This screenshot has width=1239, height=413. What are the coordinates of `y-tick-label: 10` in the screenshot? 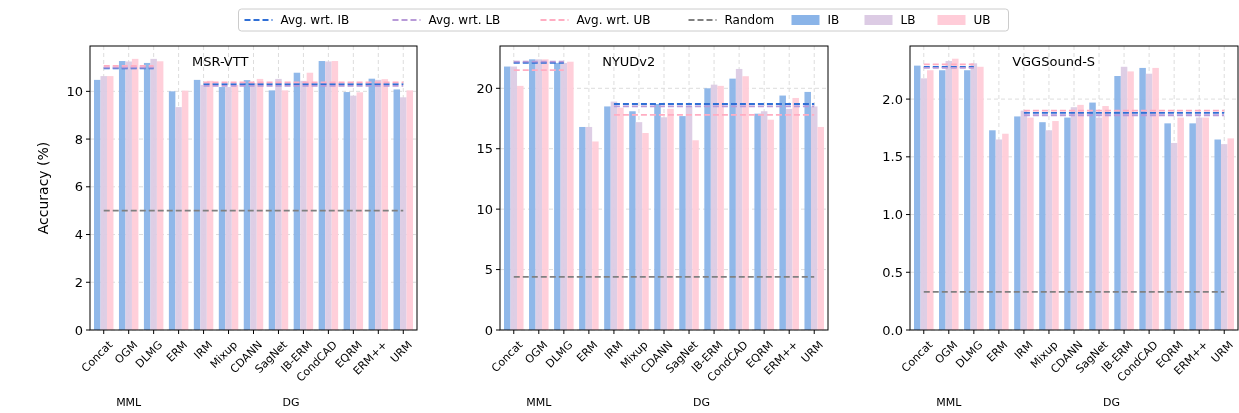 It's located at (74, 91).